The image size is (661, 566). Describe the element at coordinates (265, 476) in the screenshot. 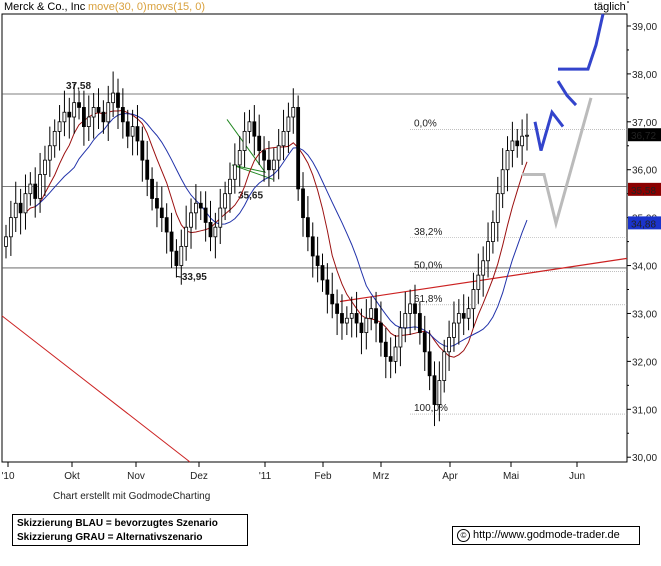

I see `x-tick-label: '11` at that location.